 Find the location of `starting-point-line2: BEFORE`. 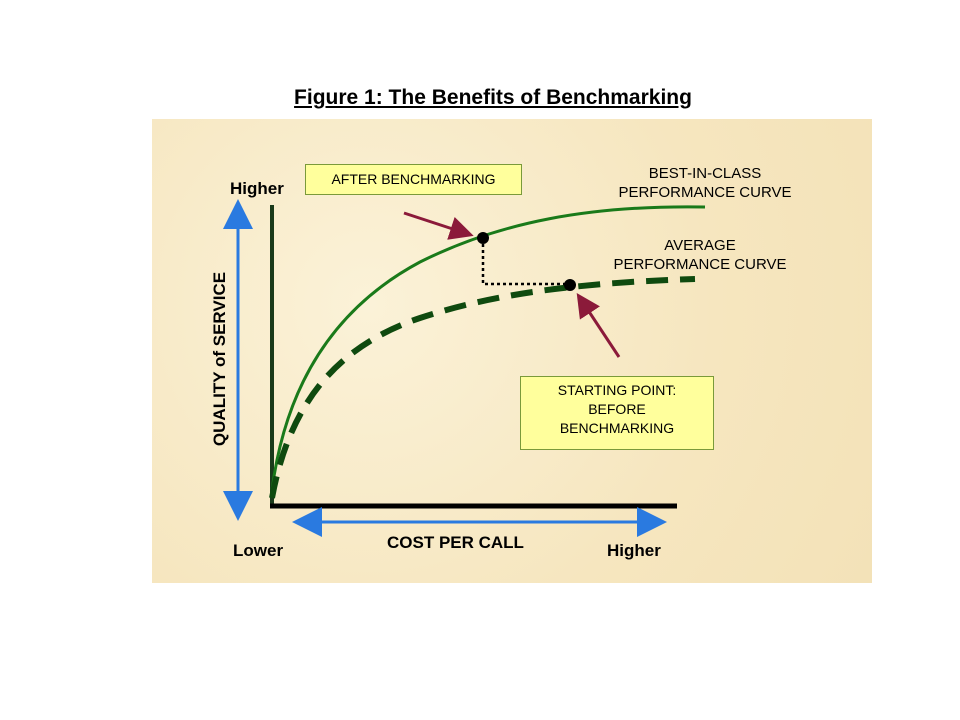

starting-point-line2: BEFORE is located at coordinates (617, 409).